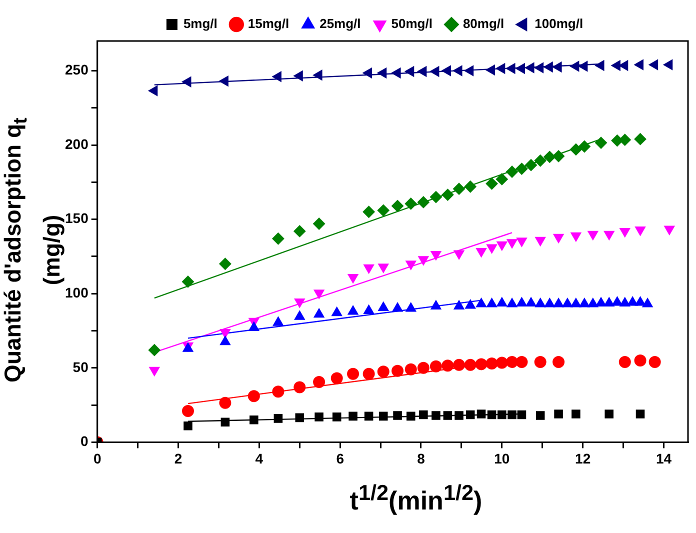 Image resolution: width=696 pixels, height=533 pixels. I want to click on x-tick-label: 4, so click(259, 458).